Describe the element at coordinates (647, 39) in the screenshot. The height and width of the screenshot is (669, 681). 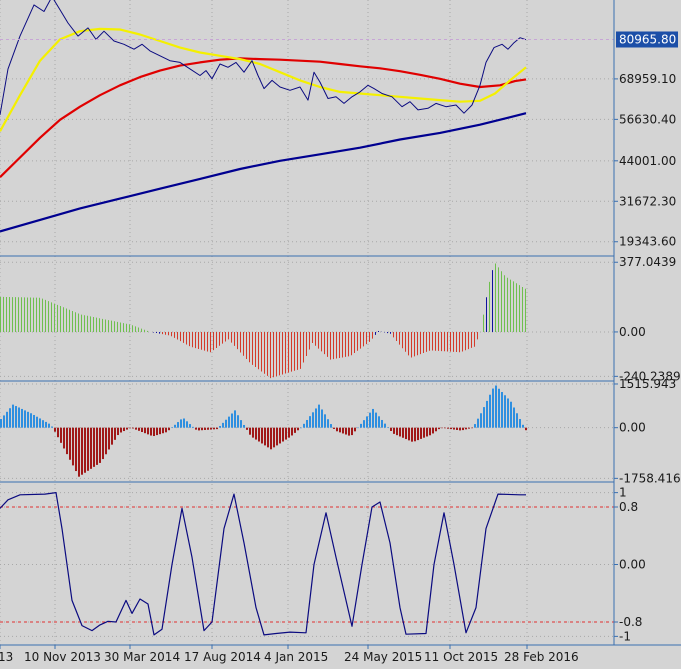
I see `current-value-badge` at that location.